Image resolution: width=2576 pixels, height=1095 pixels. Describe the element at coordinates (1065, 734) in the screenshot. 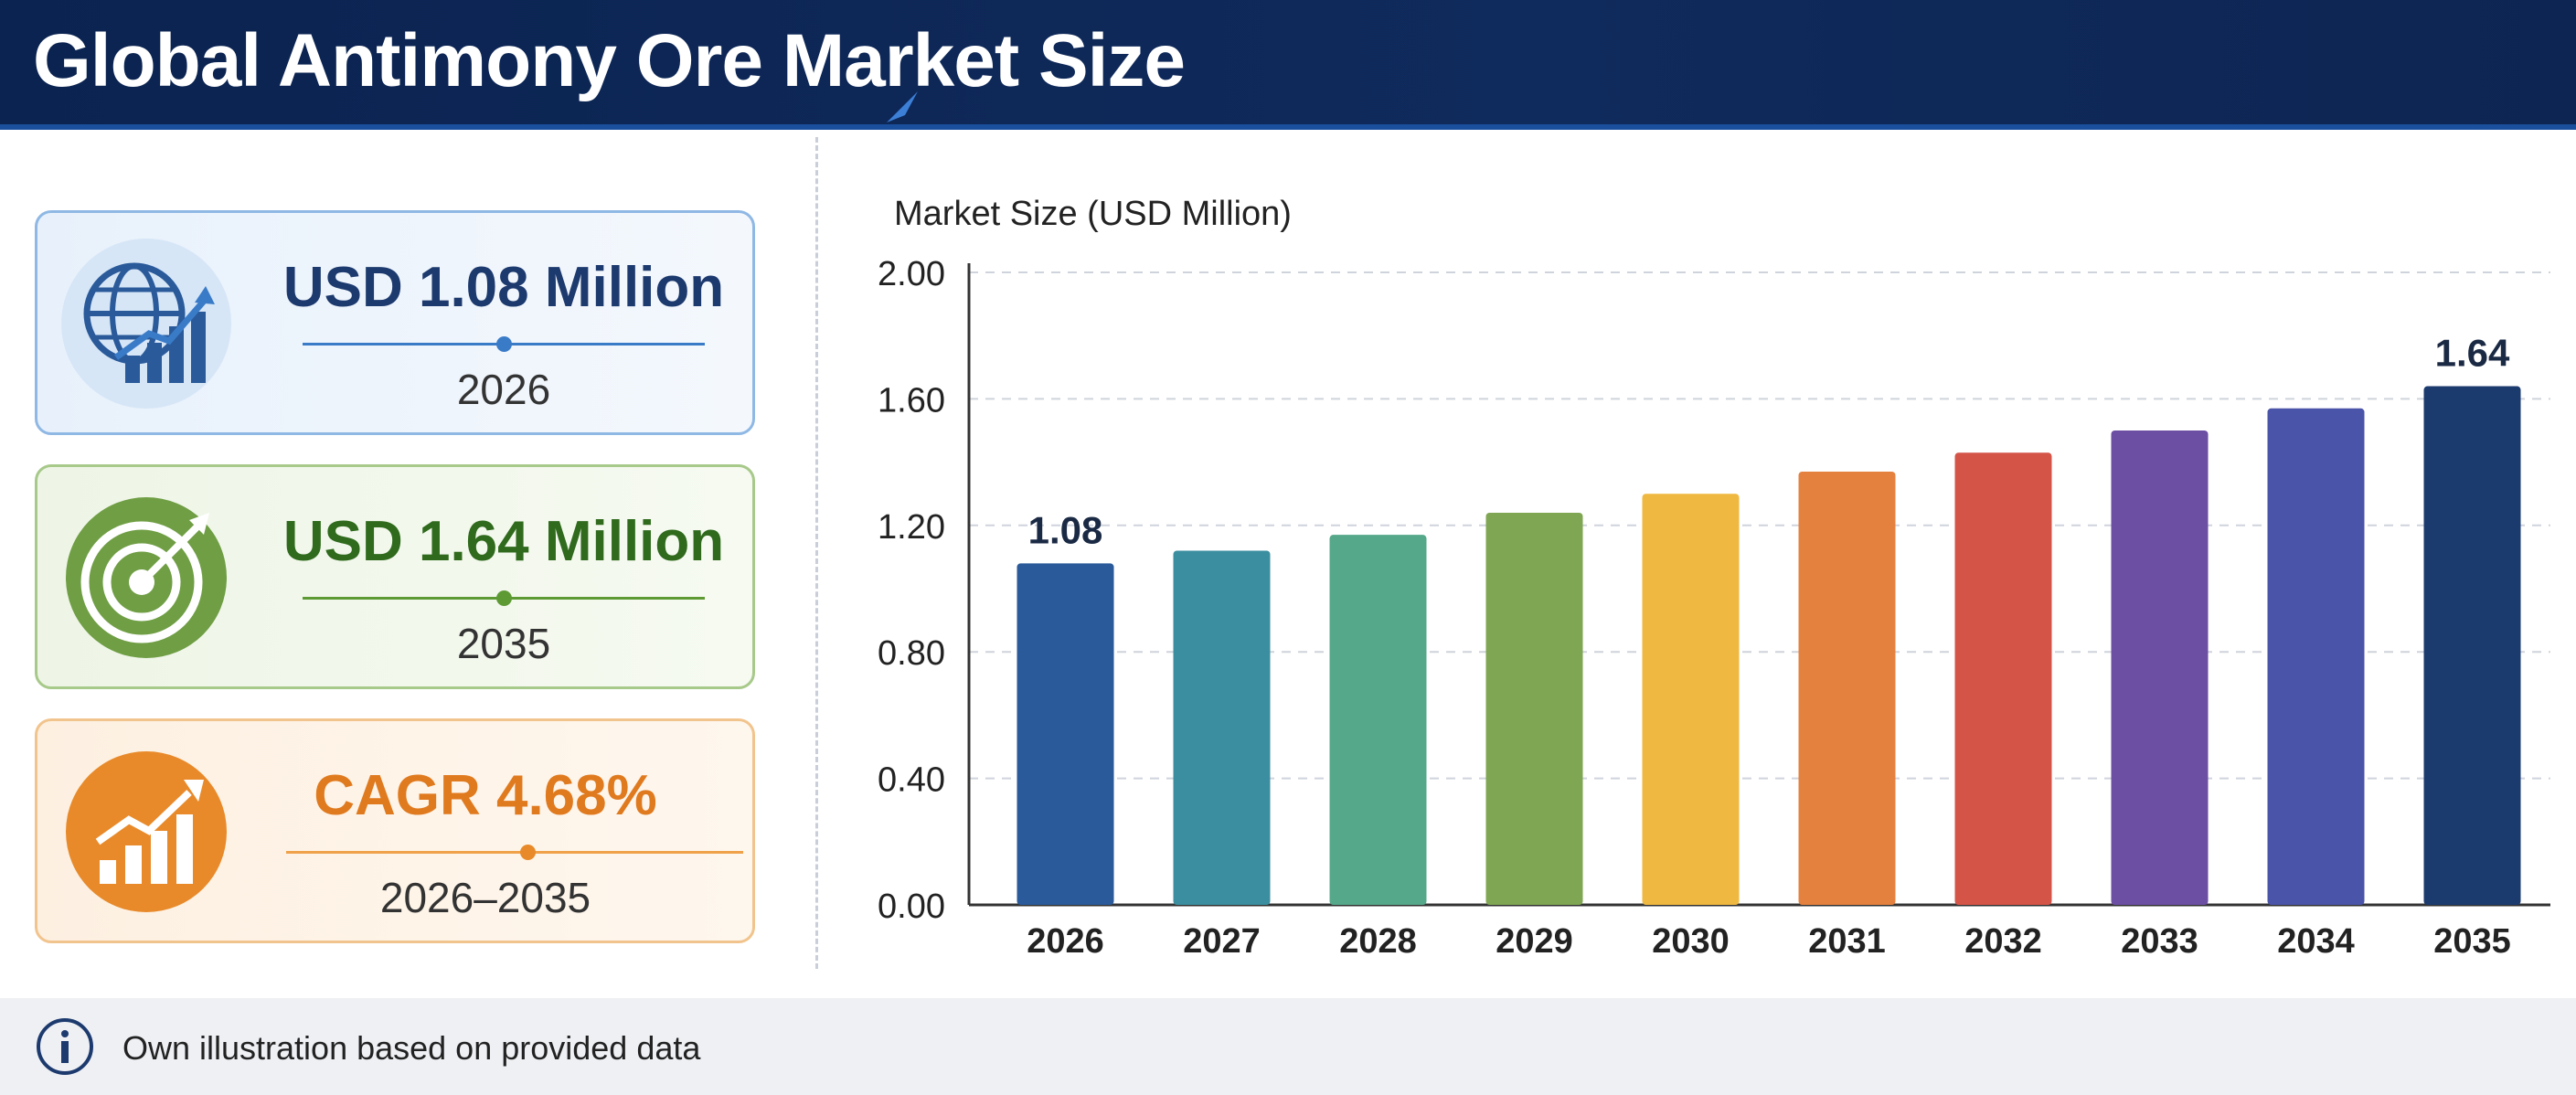

I see `bar-2026` at that location.